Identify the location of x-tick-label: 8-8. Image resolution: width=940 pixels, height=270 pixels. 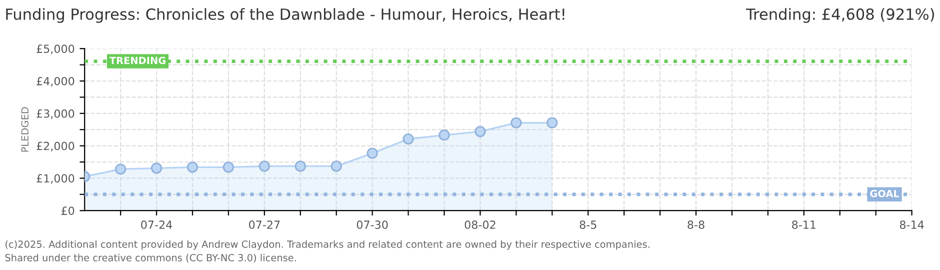
(696, 224).